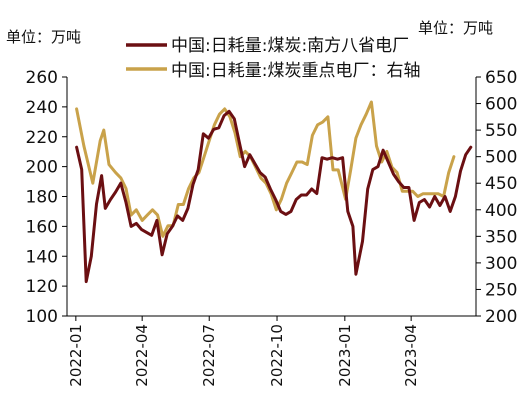 The image size is (531, 419). What do you see at coordinates (501, 184) in the screenshot?
I see `right-tick-label: 450` at bounding box center [501, 184].